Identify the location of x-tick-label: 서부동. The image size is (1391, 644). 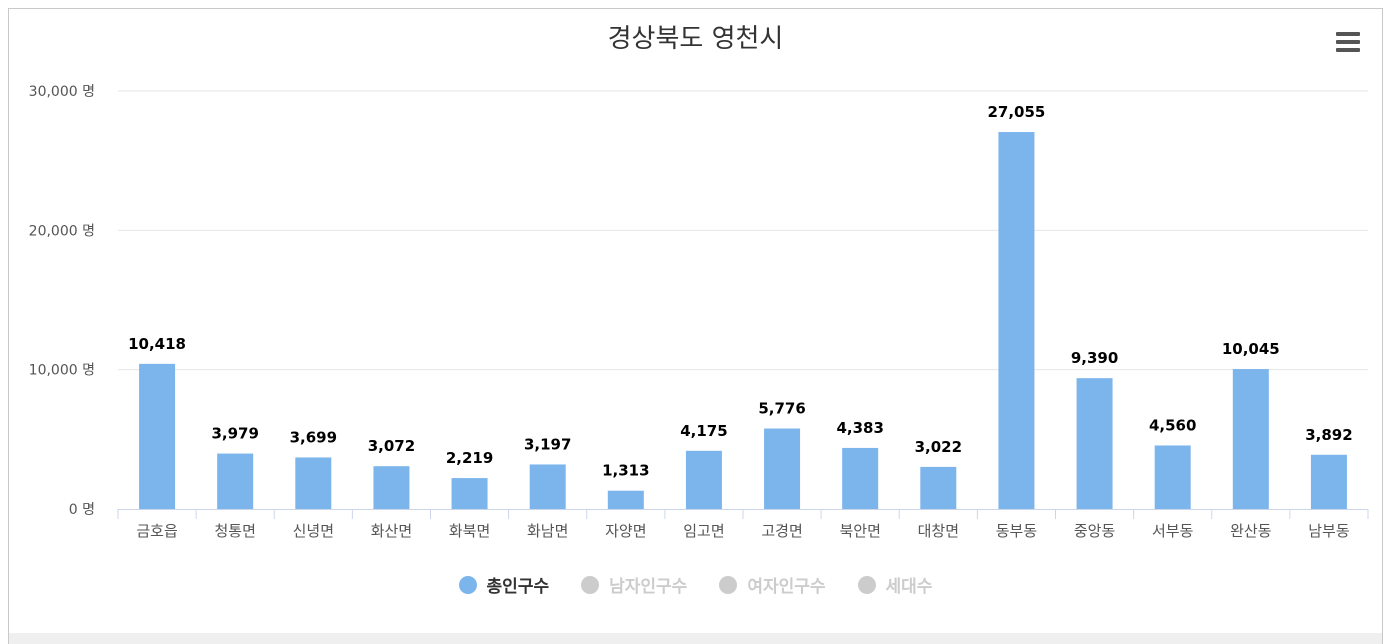
(1173, 531).